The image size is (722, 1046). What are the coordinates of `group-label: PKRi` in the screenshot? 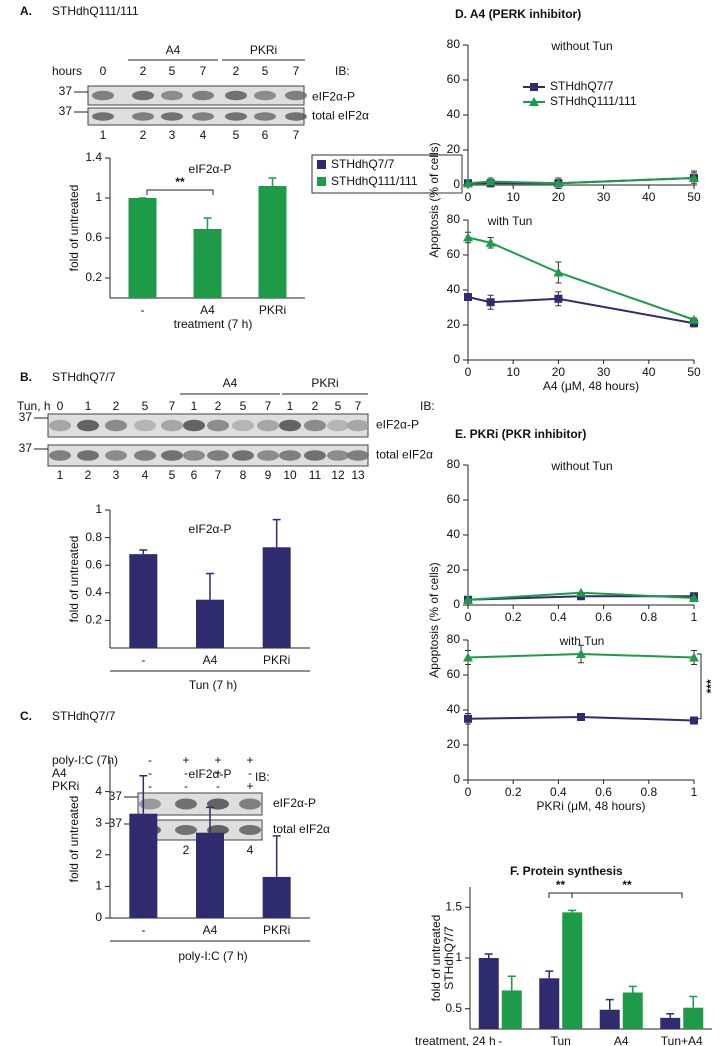 It's located at (324, 383).